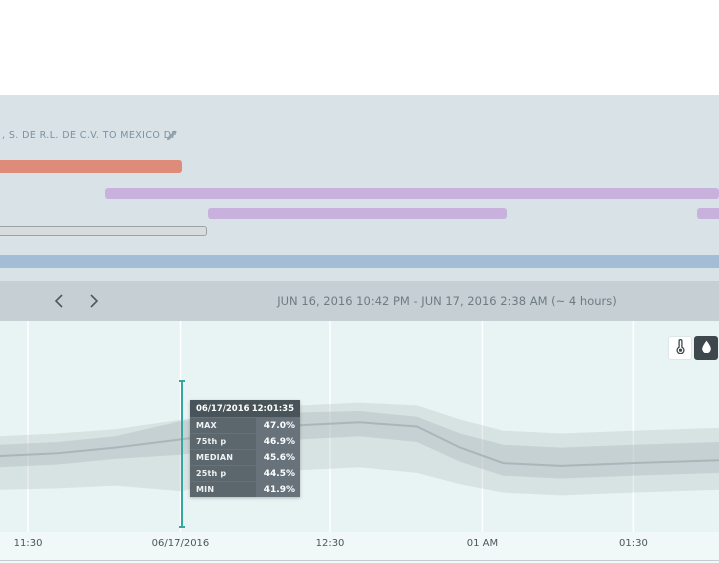 The image size is (719, 563). I want to click on chevron-right-icon, so click(94, 302).